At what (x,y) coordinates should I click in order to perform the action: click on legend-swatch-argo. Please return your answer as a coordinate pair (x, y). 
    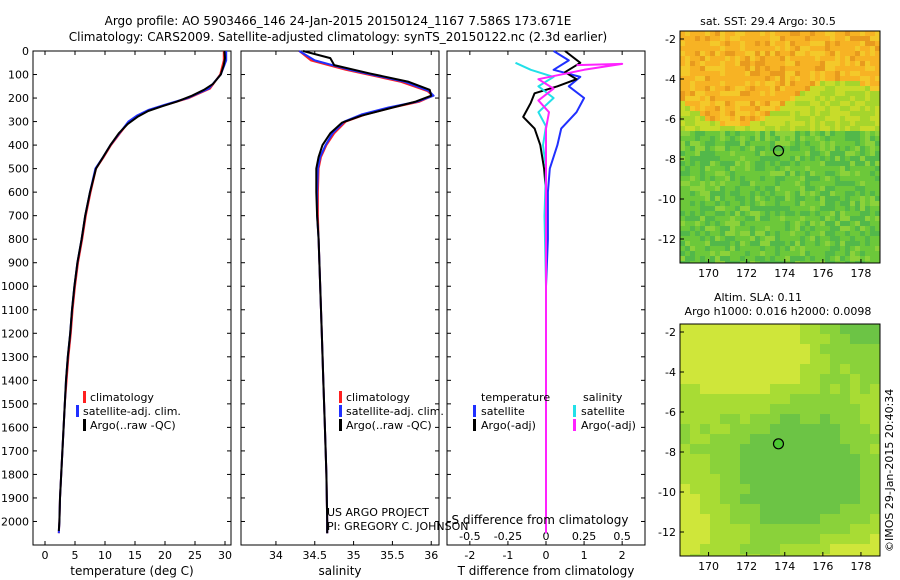
    Looking at the image, I should click on (84, 425).